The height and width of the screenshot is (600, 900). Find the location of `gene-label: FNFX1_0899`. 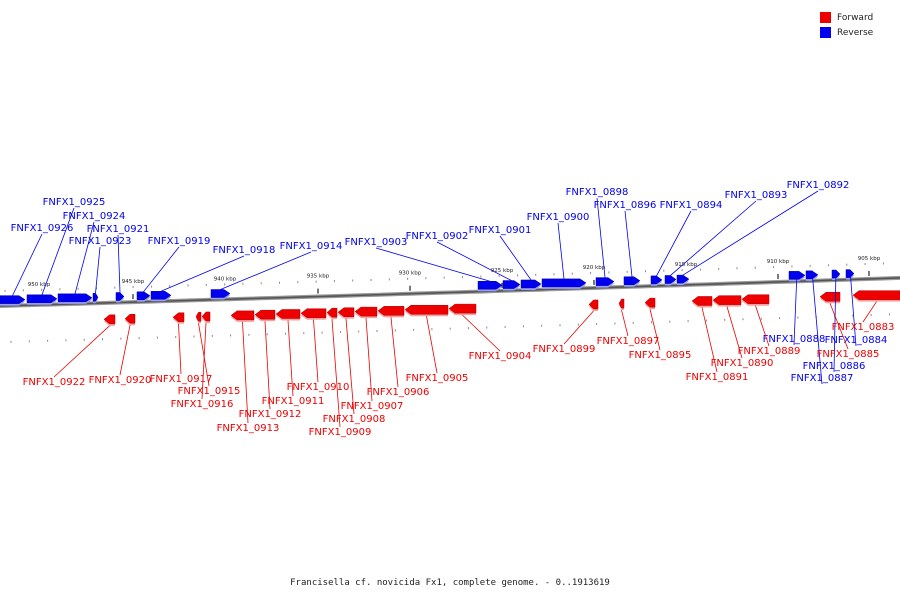

gene-label: FNFX1_0899 is located at coordinates (564, 349).